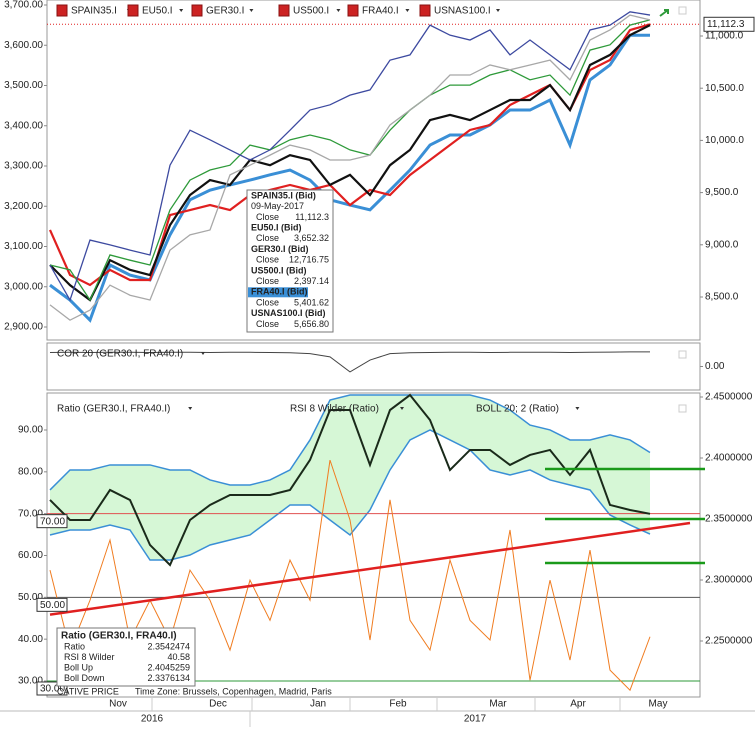 Image resolution: width=755 pixels, height=732 pixels. I want to click on info-value: 40.58, so click(178, 657).